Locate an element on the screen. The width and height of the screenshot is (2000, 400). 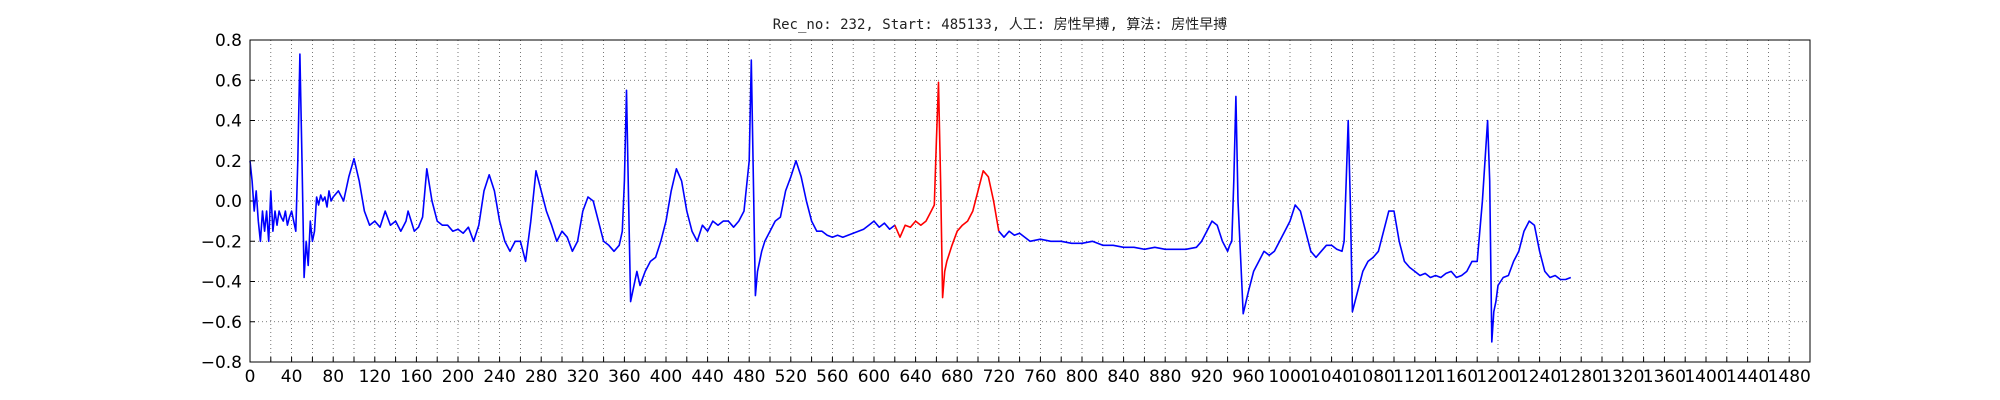
y-tick-label: 0.6 is located at coordinates (228, 81).